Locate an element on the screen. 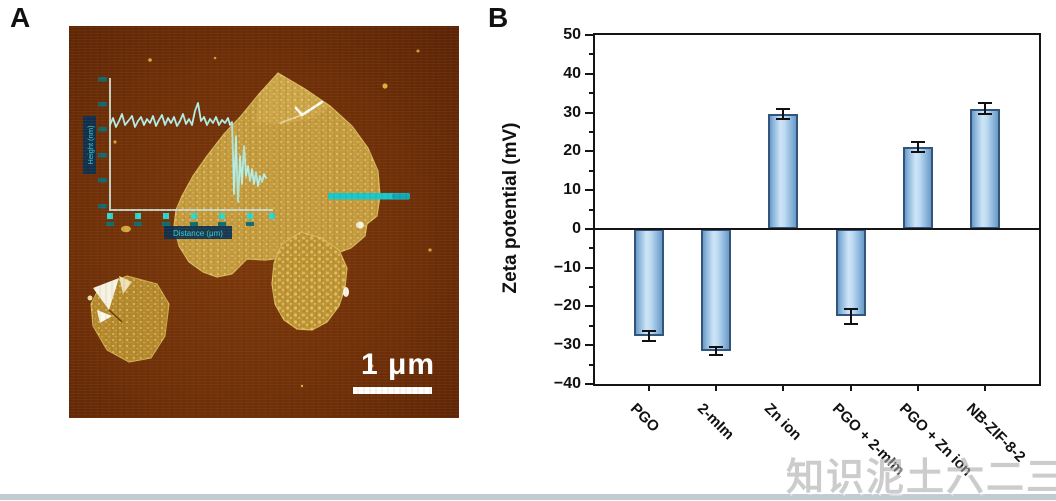 This screenshot has height=501, width=1056. inset-height-profile: Height (nm) Distance (μm) is located at coordinates (179, 158).